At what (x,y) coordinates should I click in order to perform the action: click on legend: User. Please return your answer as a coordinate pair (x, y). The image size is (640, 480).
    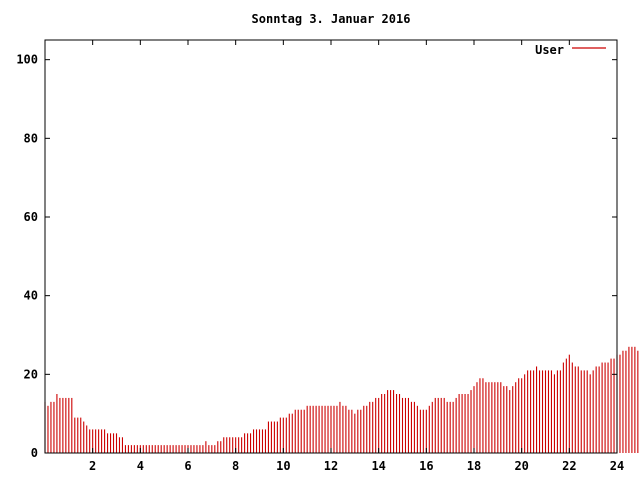
    Looking at the image, I should click on (570, 50).